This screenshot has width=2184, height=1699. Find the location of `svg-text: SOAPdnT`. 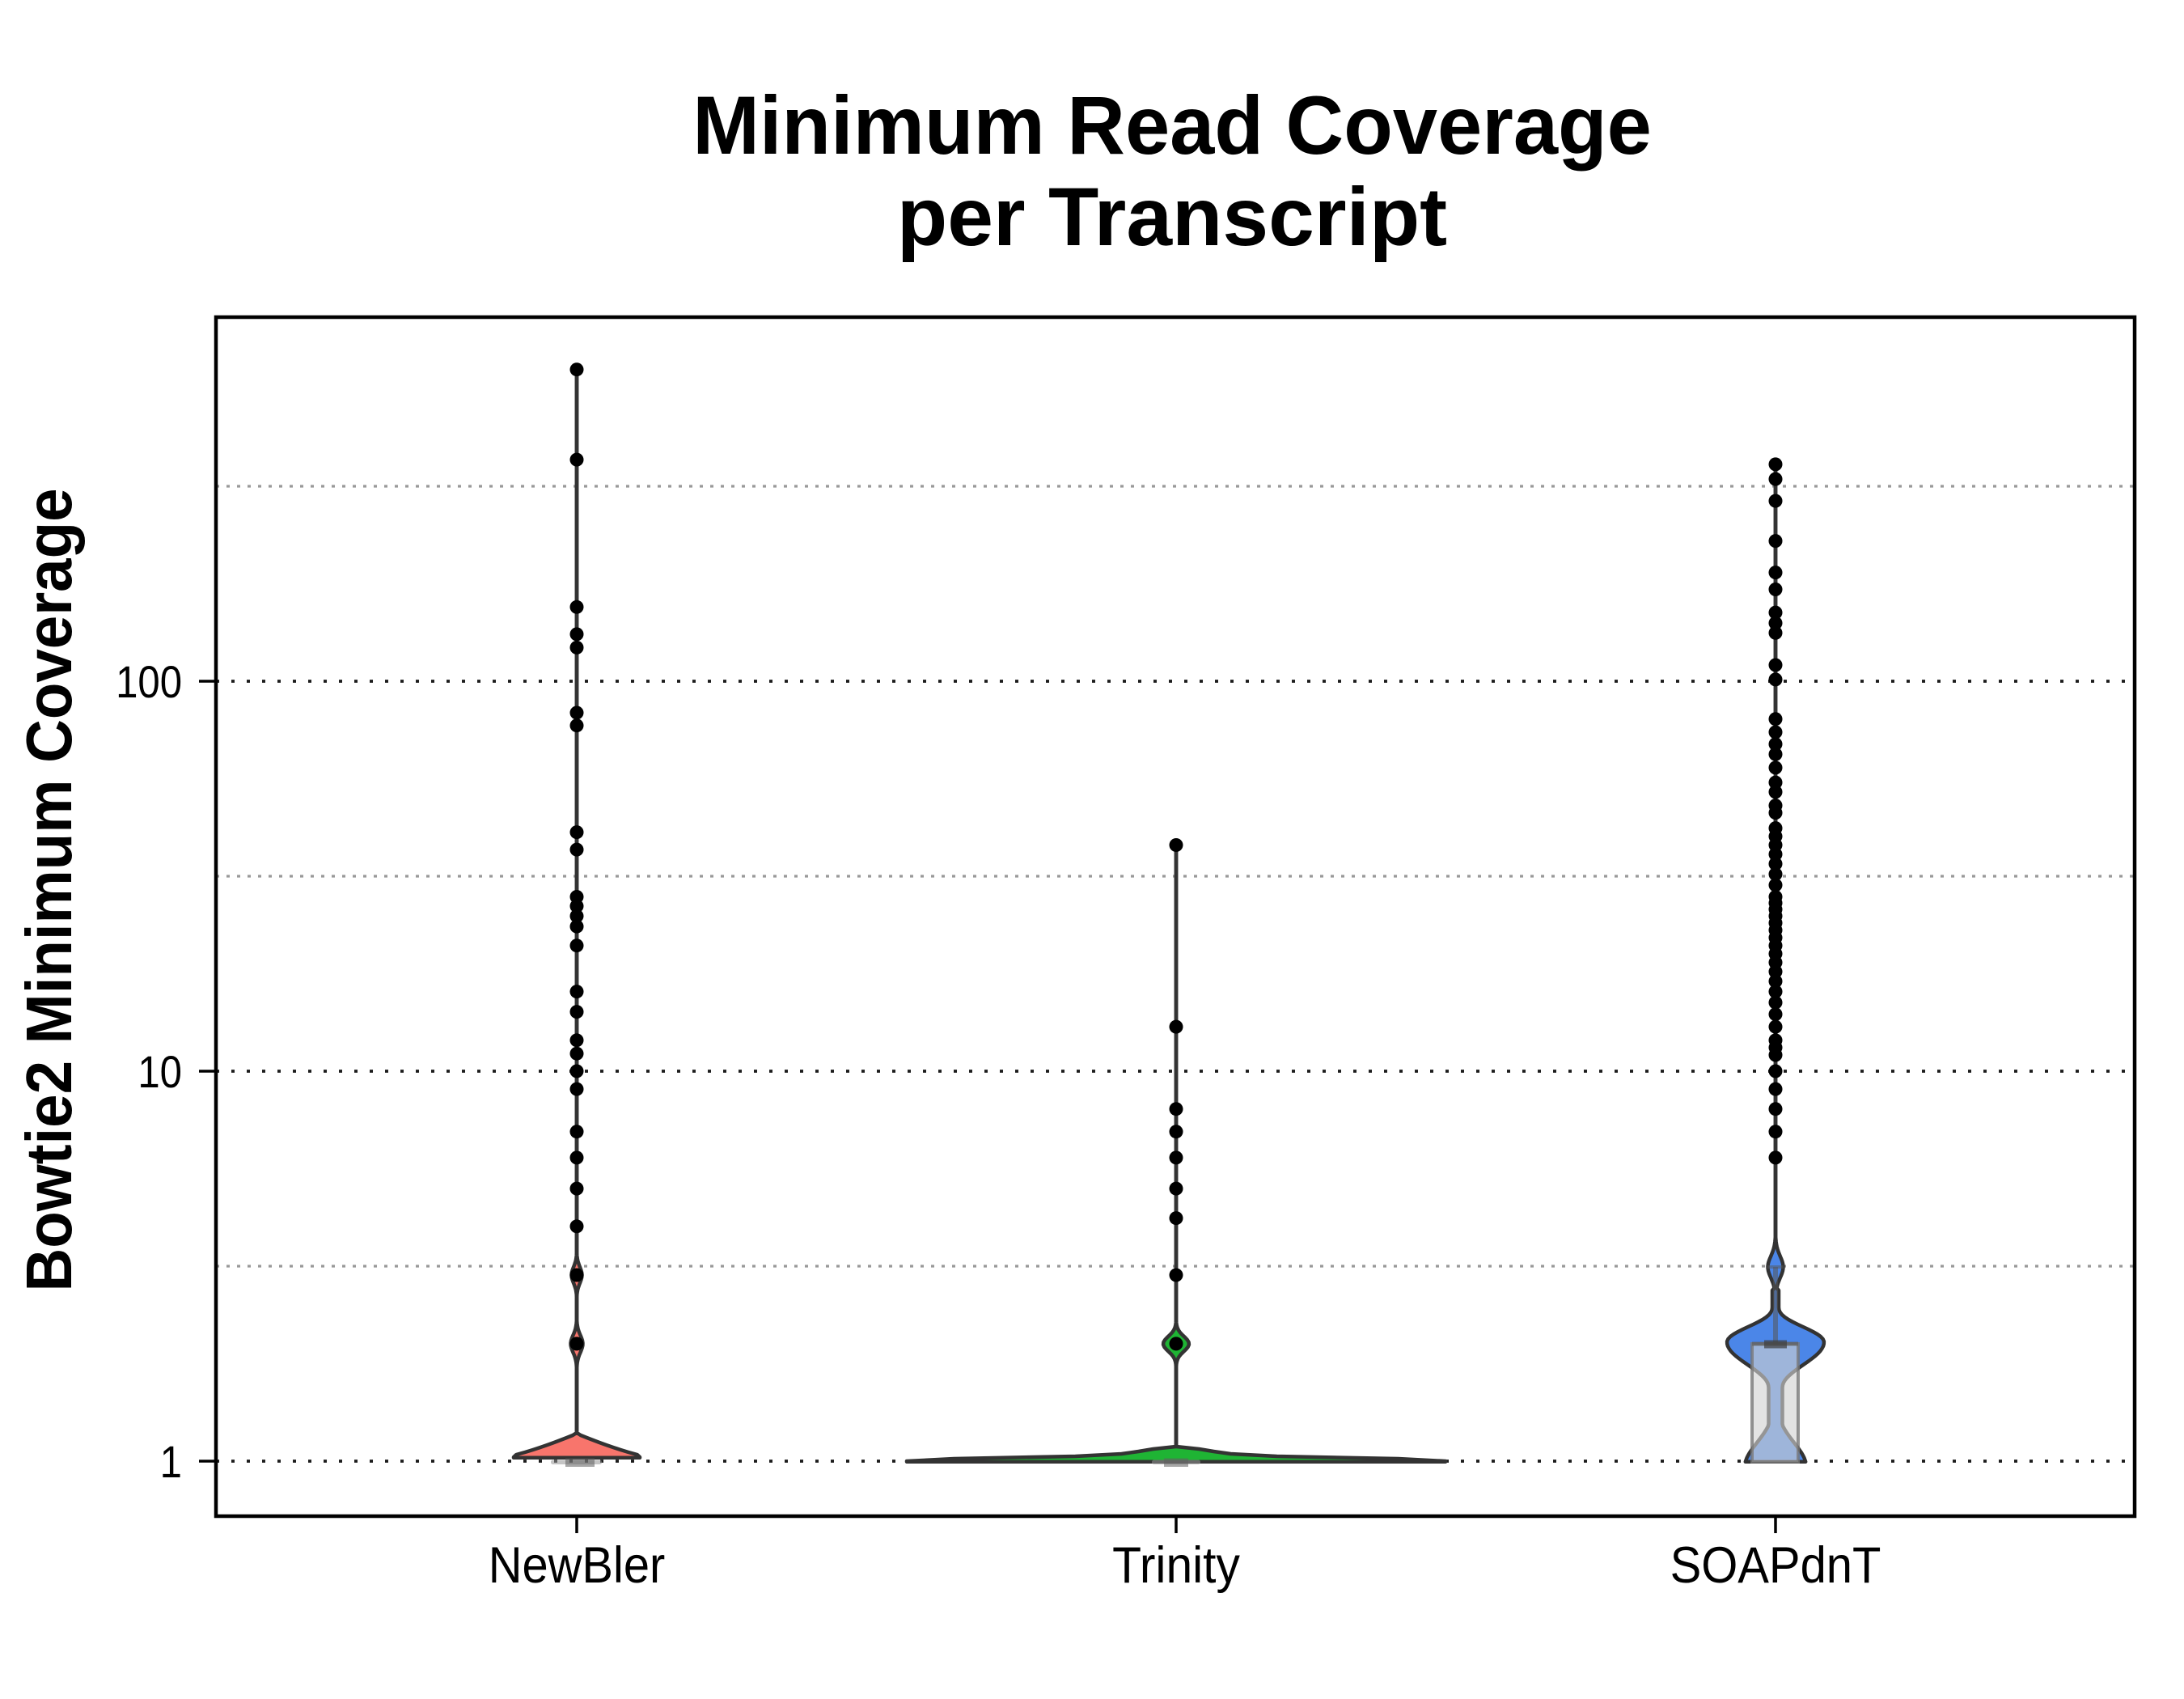

svg-text: SOAPdnT is located at coordinates (1776, 1565).